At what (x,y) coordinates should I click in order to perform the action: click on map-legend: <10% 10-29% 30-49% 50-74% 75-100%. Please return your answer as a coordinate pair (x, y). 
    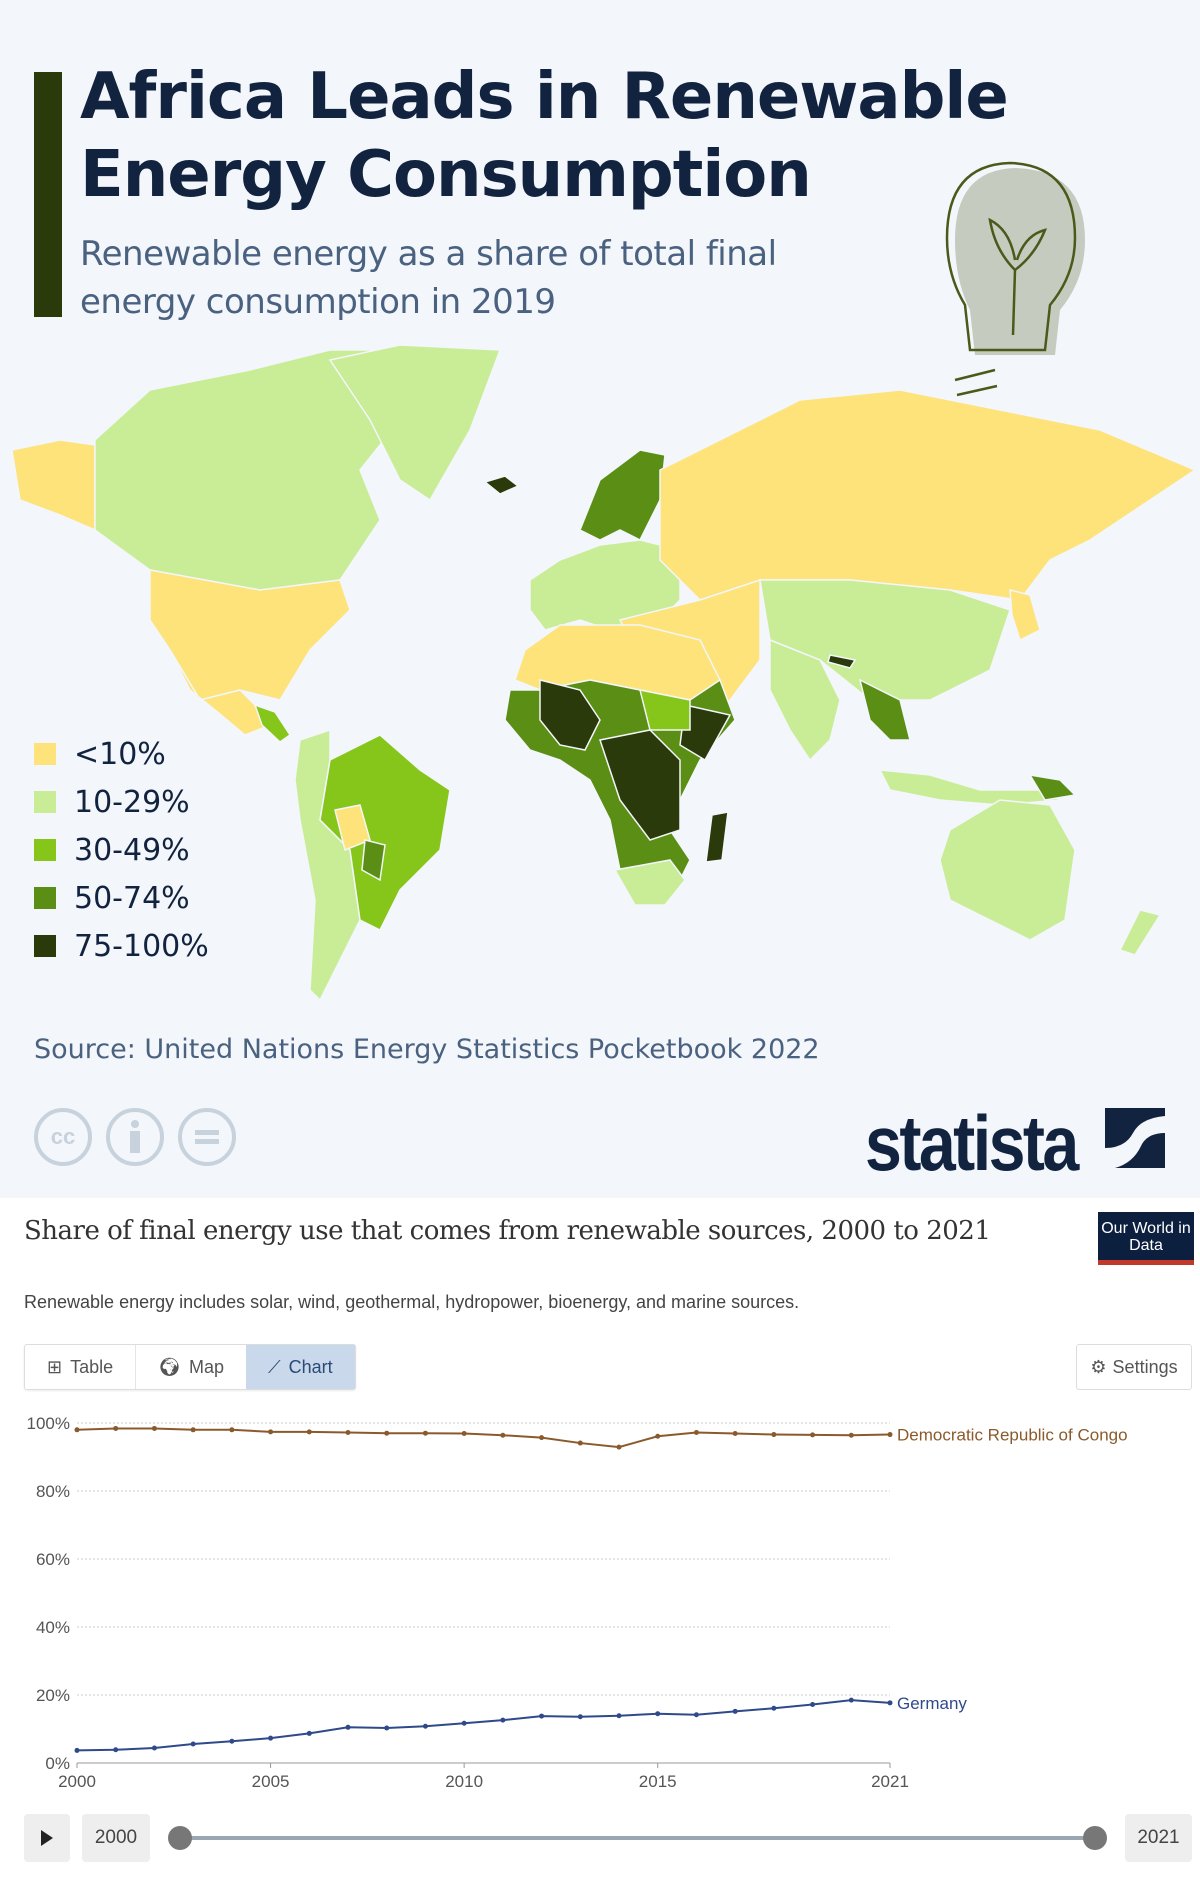
    Looking at the image, I should click on (121, 850).